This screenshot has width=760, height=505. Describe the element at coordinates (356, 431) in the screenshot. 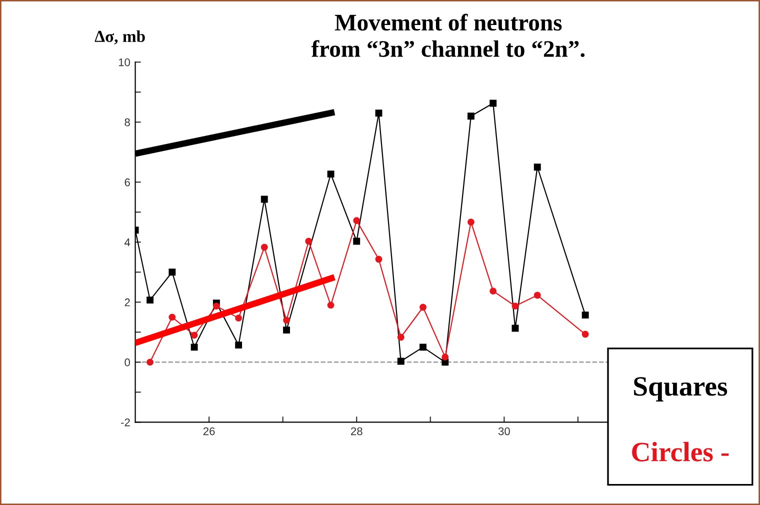

I see `x-tick-label: 28` at that location.